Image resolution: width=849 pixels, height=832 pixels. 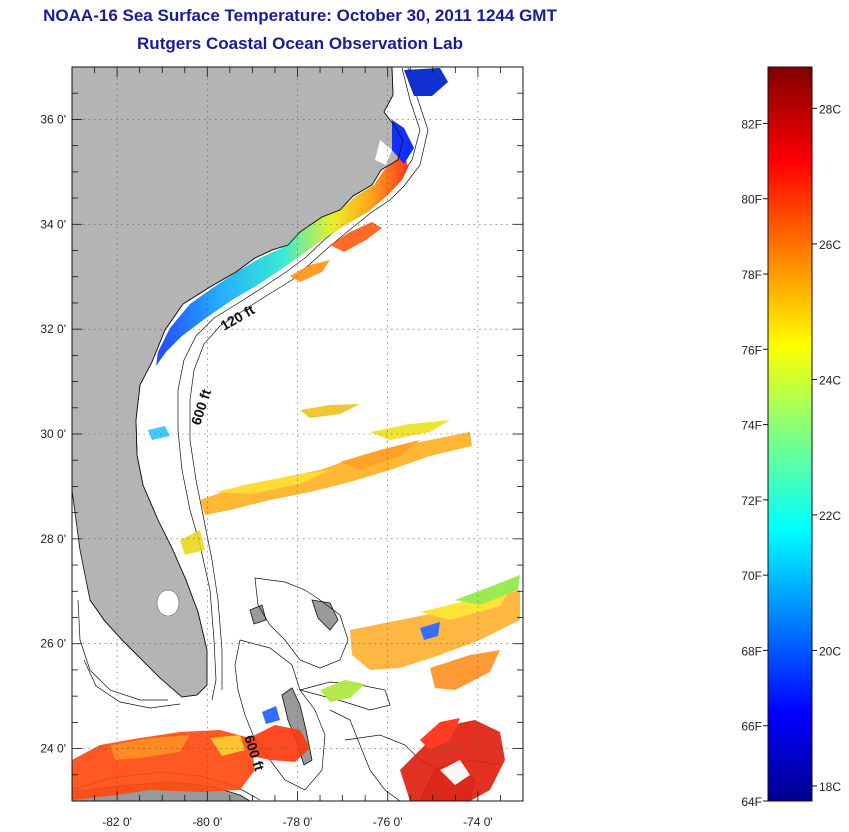 I want to click on colorbar-f-label: 82F, so click(x=751, y=124).